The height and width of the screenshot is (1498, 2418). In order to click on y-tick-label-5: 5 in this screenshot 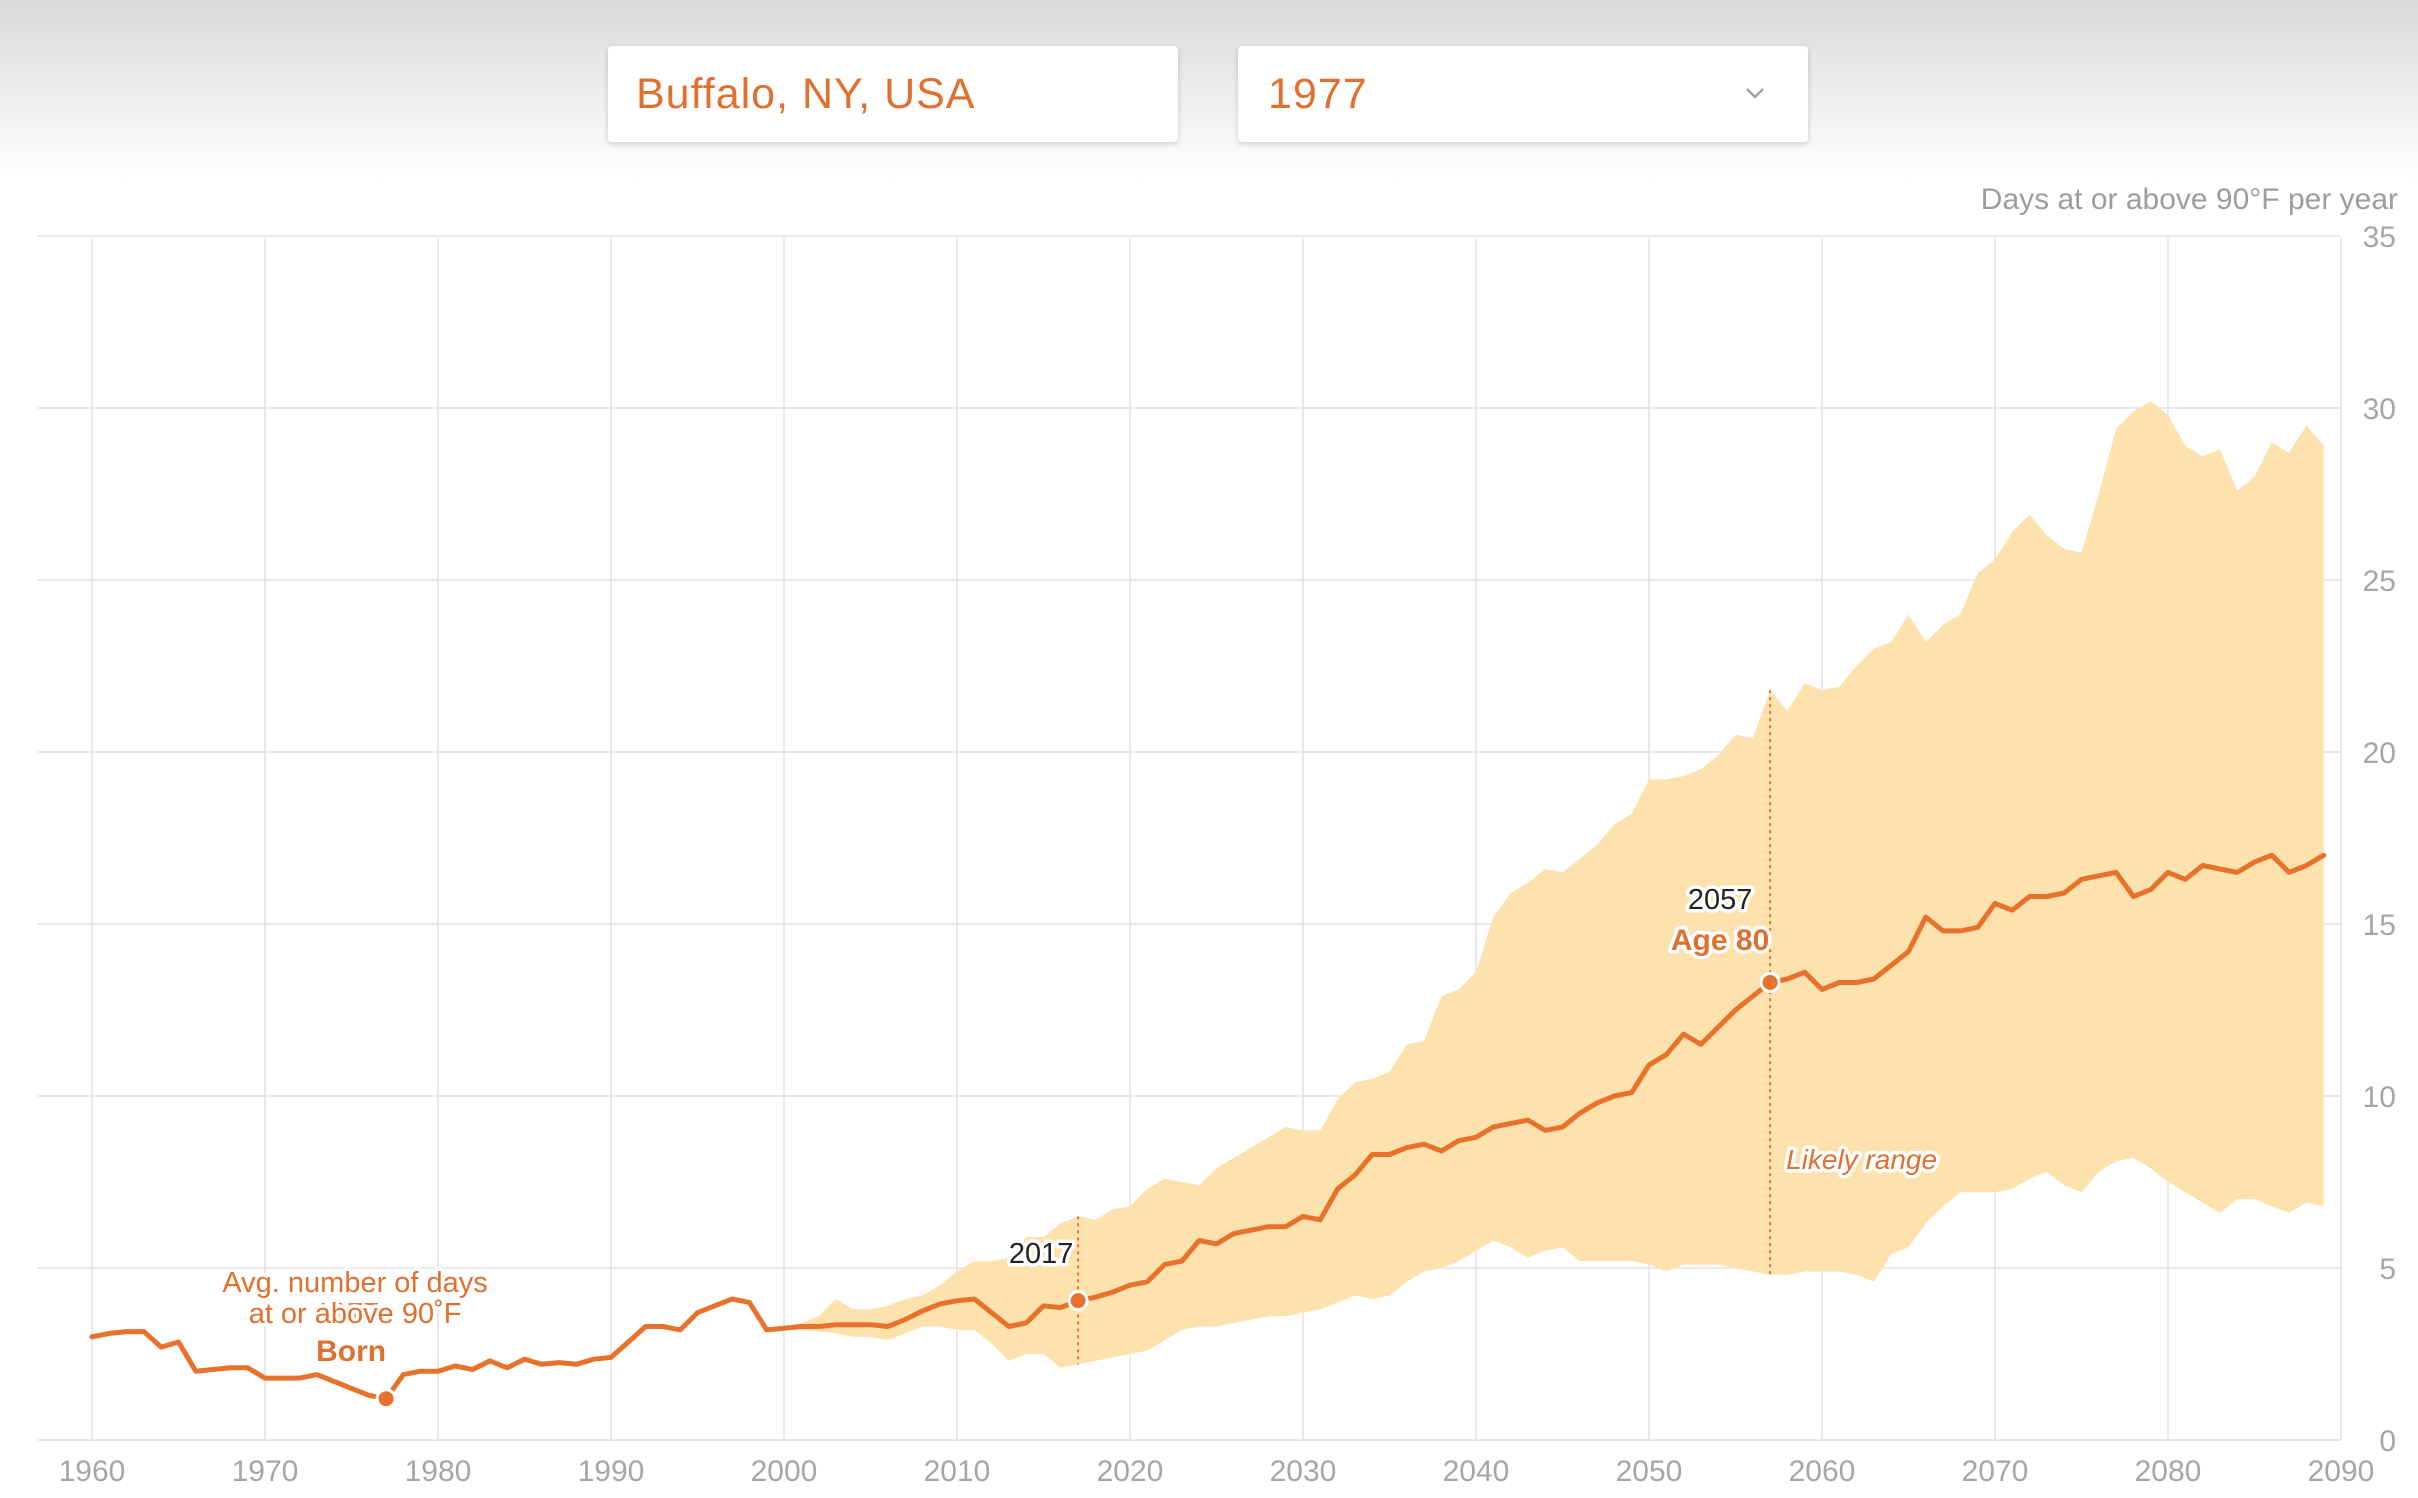, I will do `click(2387, 1269)`.